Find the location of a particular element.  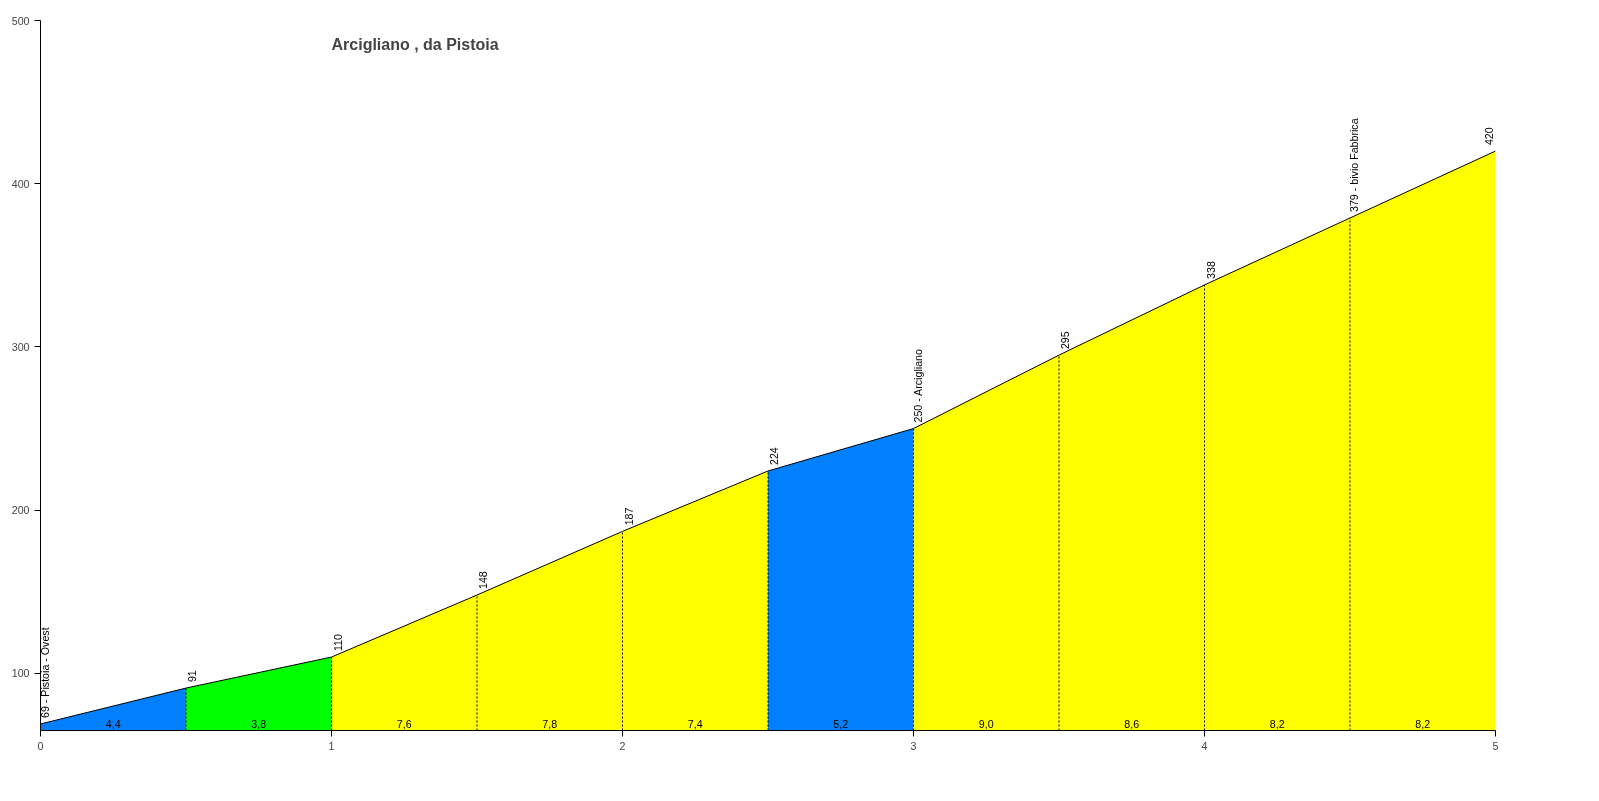

annotation: 5,2 is located at coordinates (841, 723).